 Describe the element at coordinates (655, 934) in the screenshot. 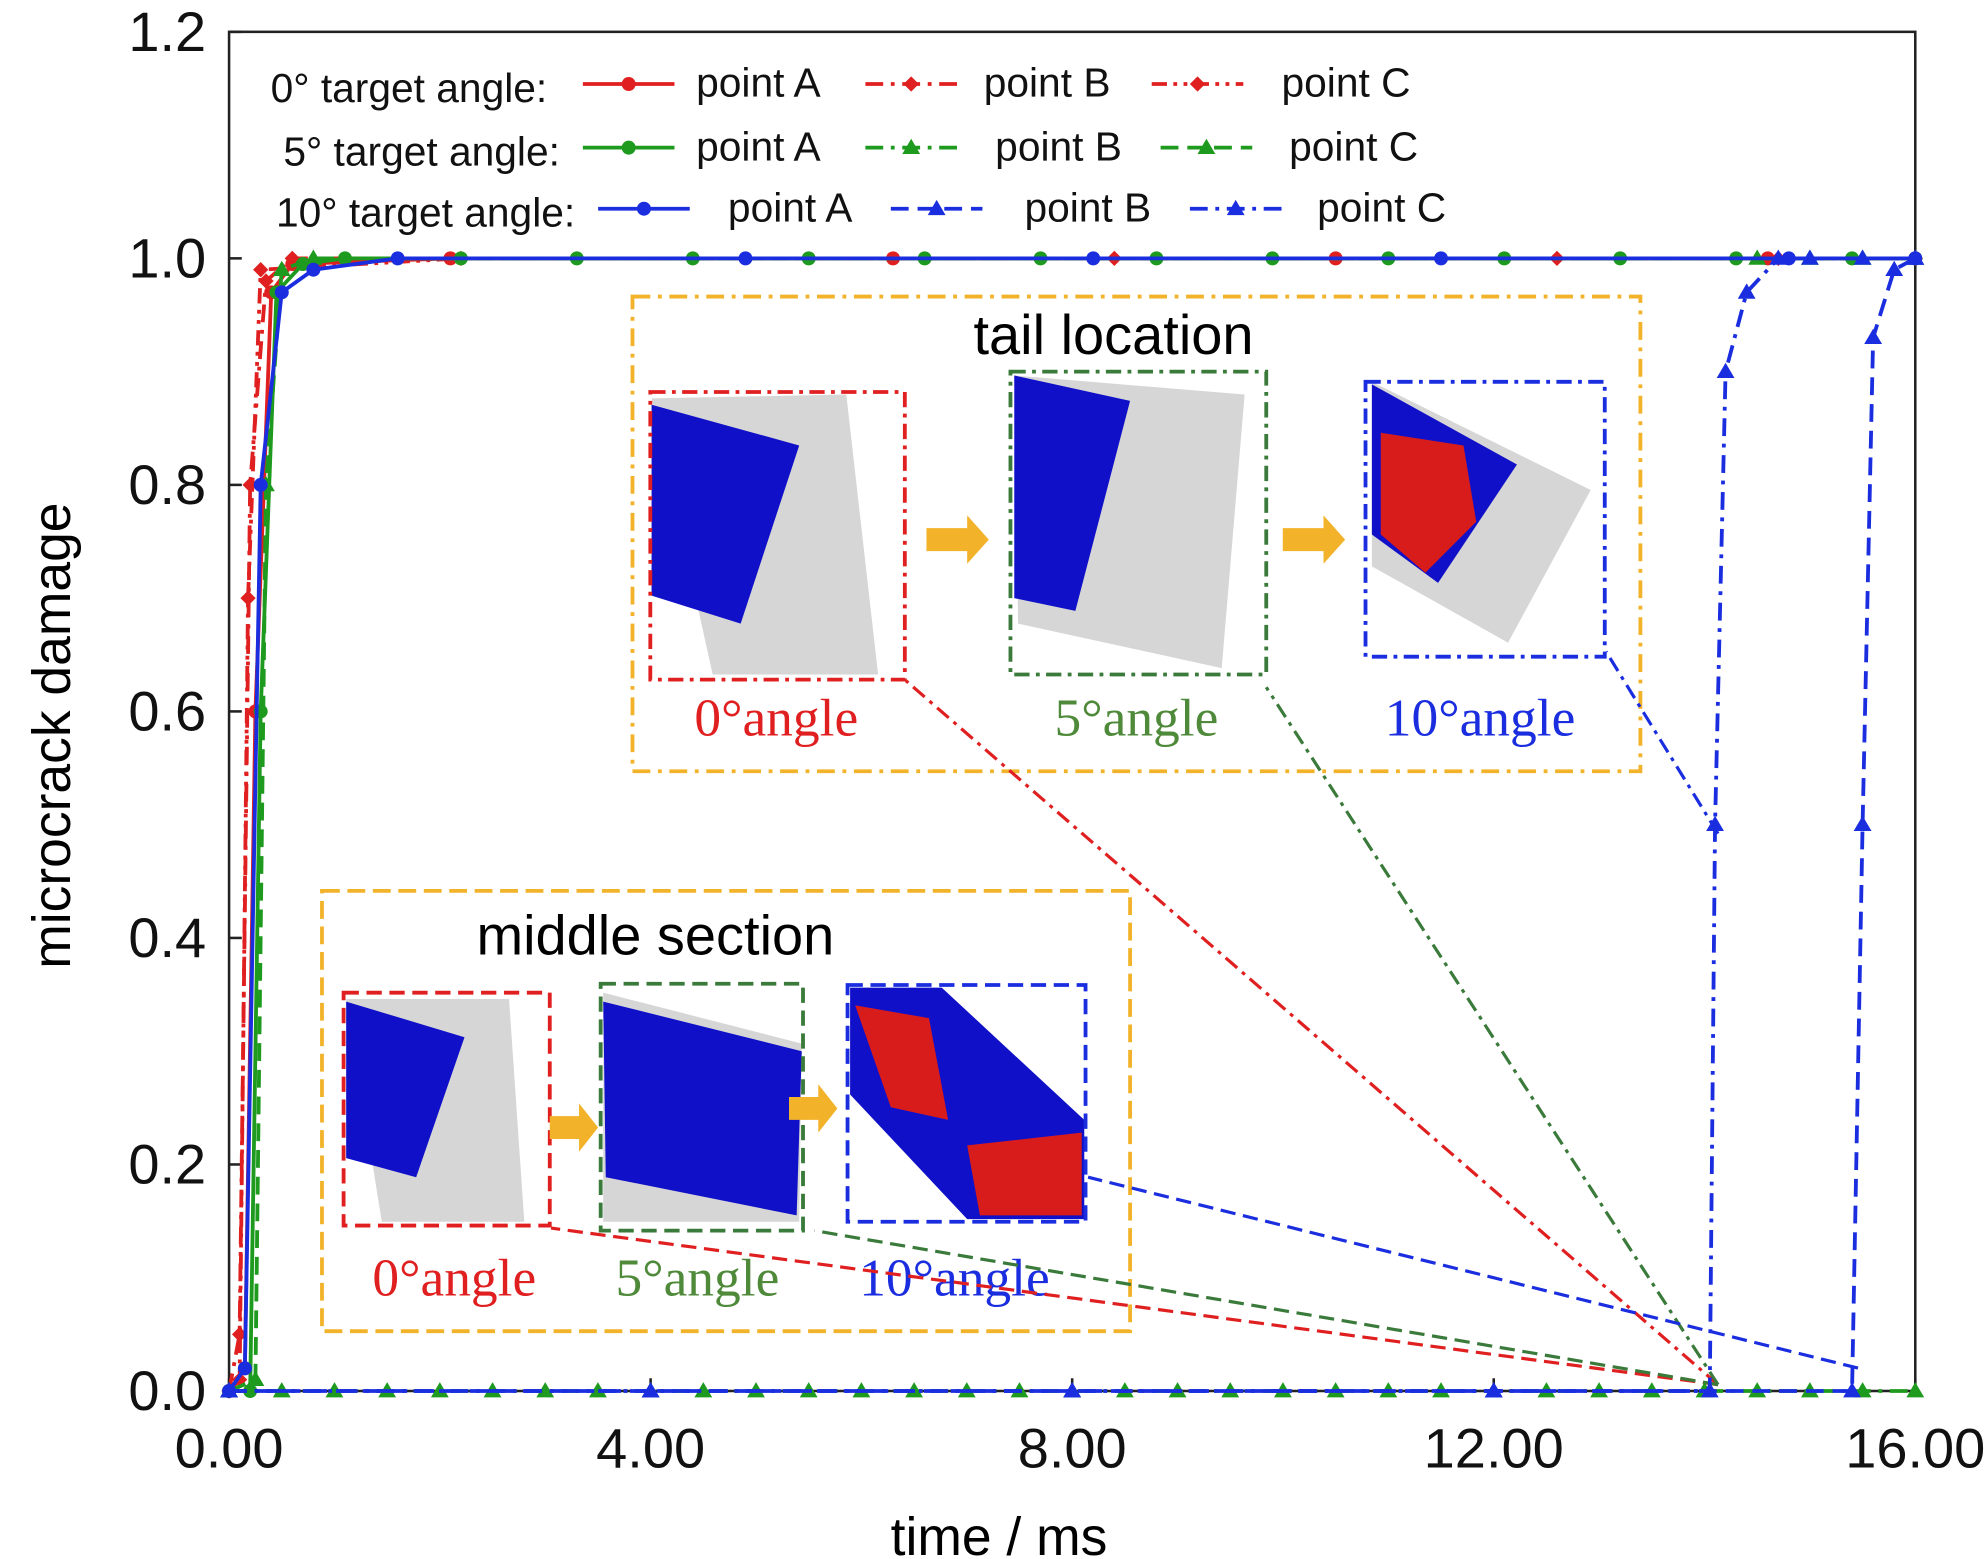

I see `inset-title: middle section` at that location.